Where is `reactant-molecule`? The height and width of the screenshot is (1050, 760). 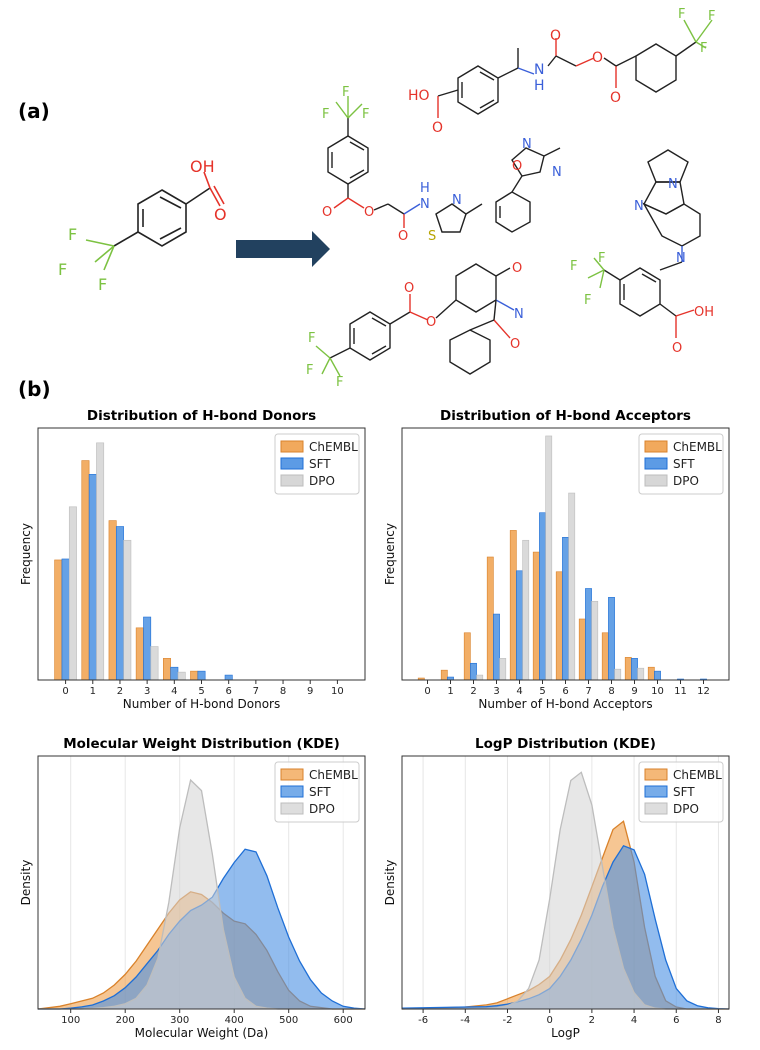 reactant-molecule is located at coordinates (155, 221).